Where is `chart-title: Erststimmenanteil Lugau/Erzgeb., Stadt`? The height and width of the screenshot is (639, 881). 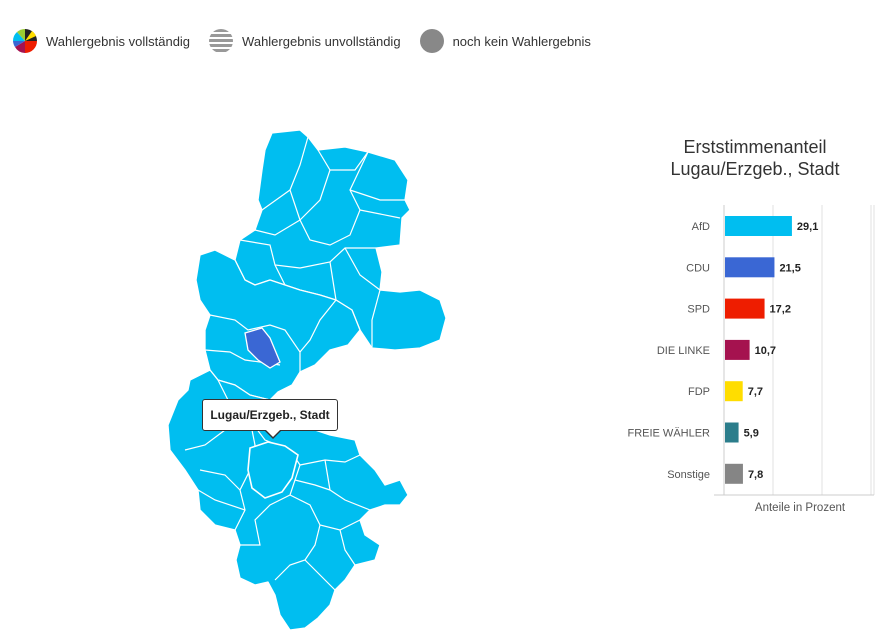 chart-title: Erststimmenanteil Lugau/Erzgeb., Stadt is located at coordinates (745, 158).